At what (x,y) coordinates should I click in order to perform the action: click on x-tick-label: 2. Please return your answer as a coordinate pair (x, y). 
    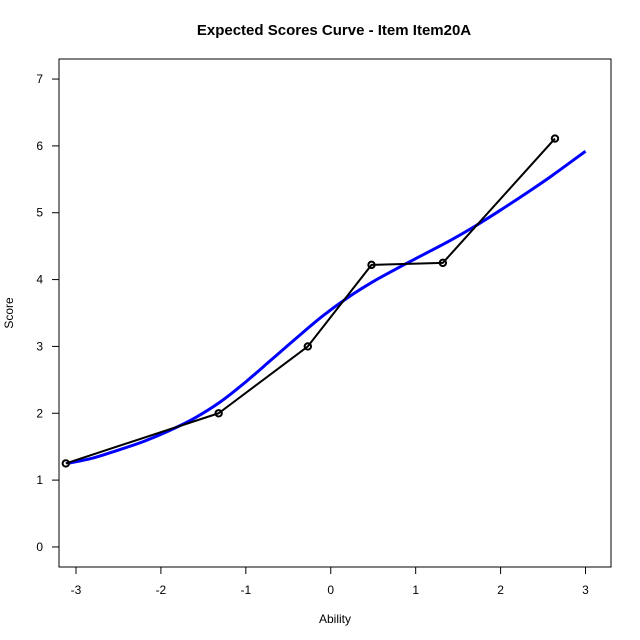
    Looking at the image, I should click on (500, 590).